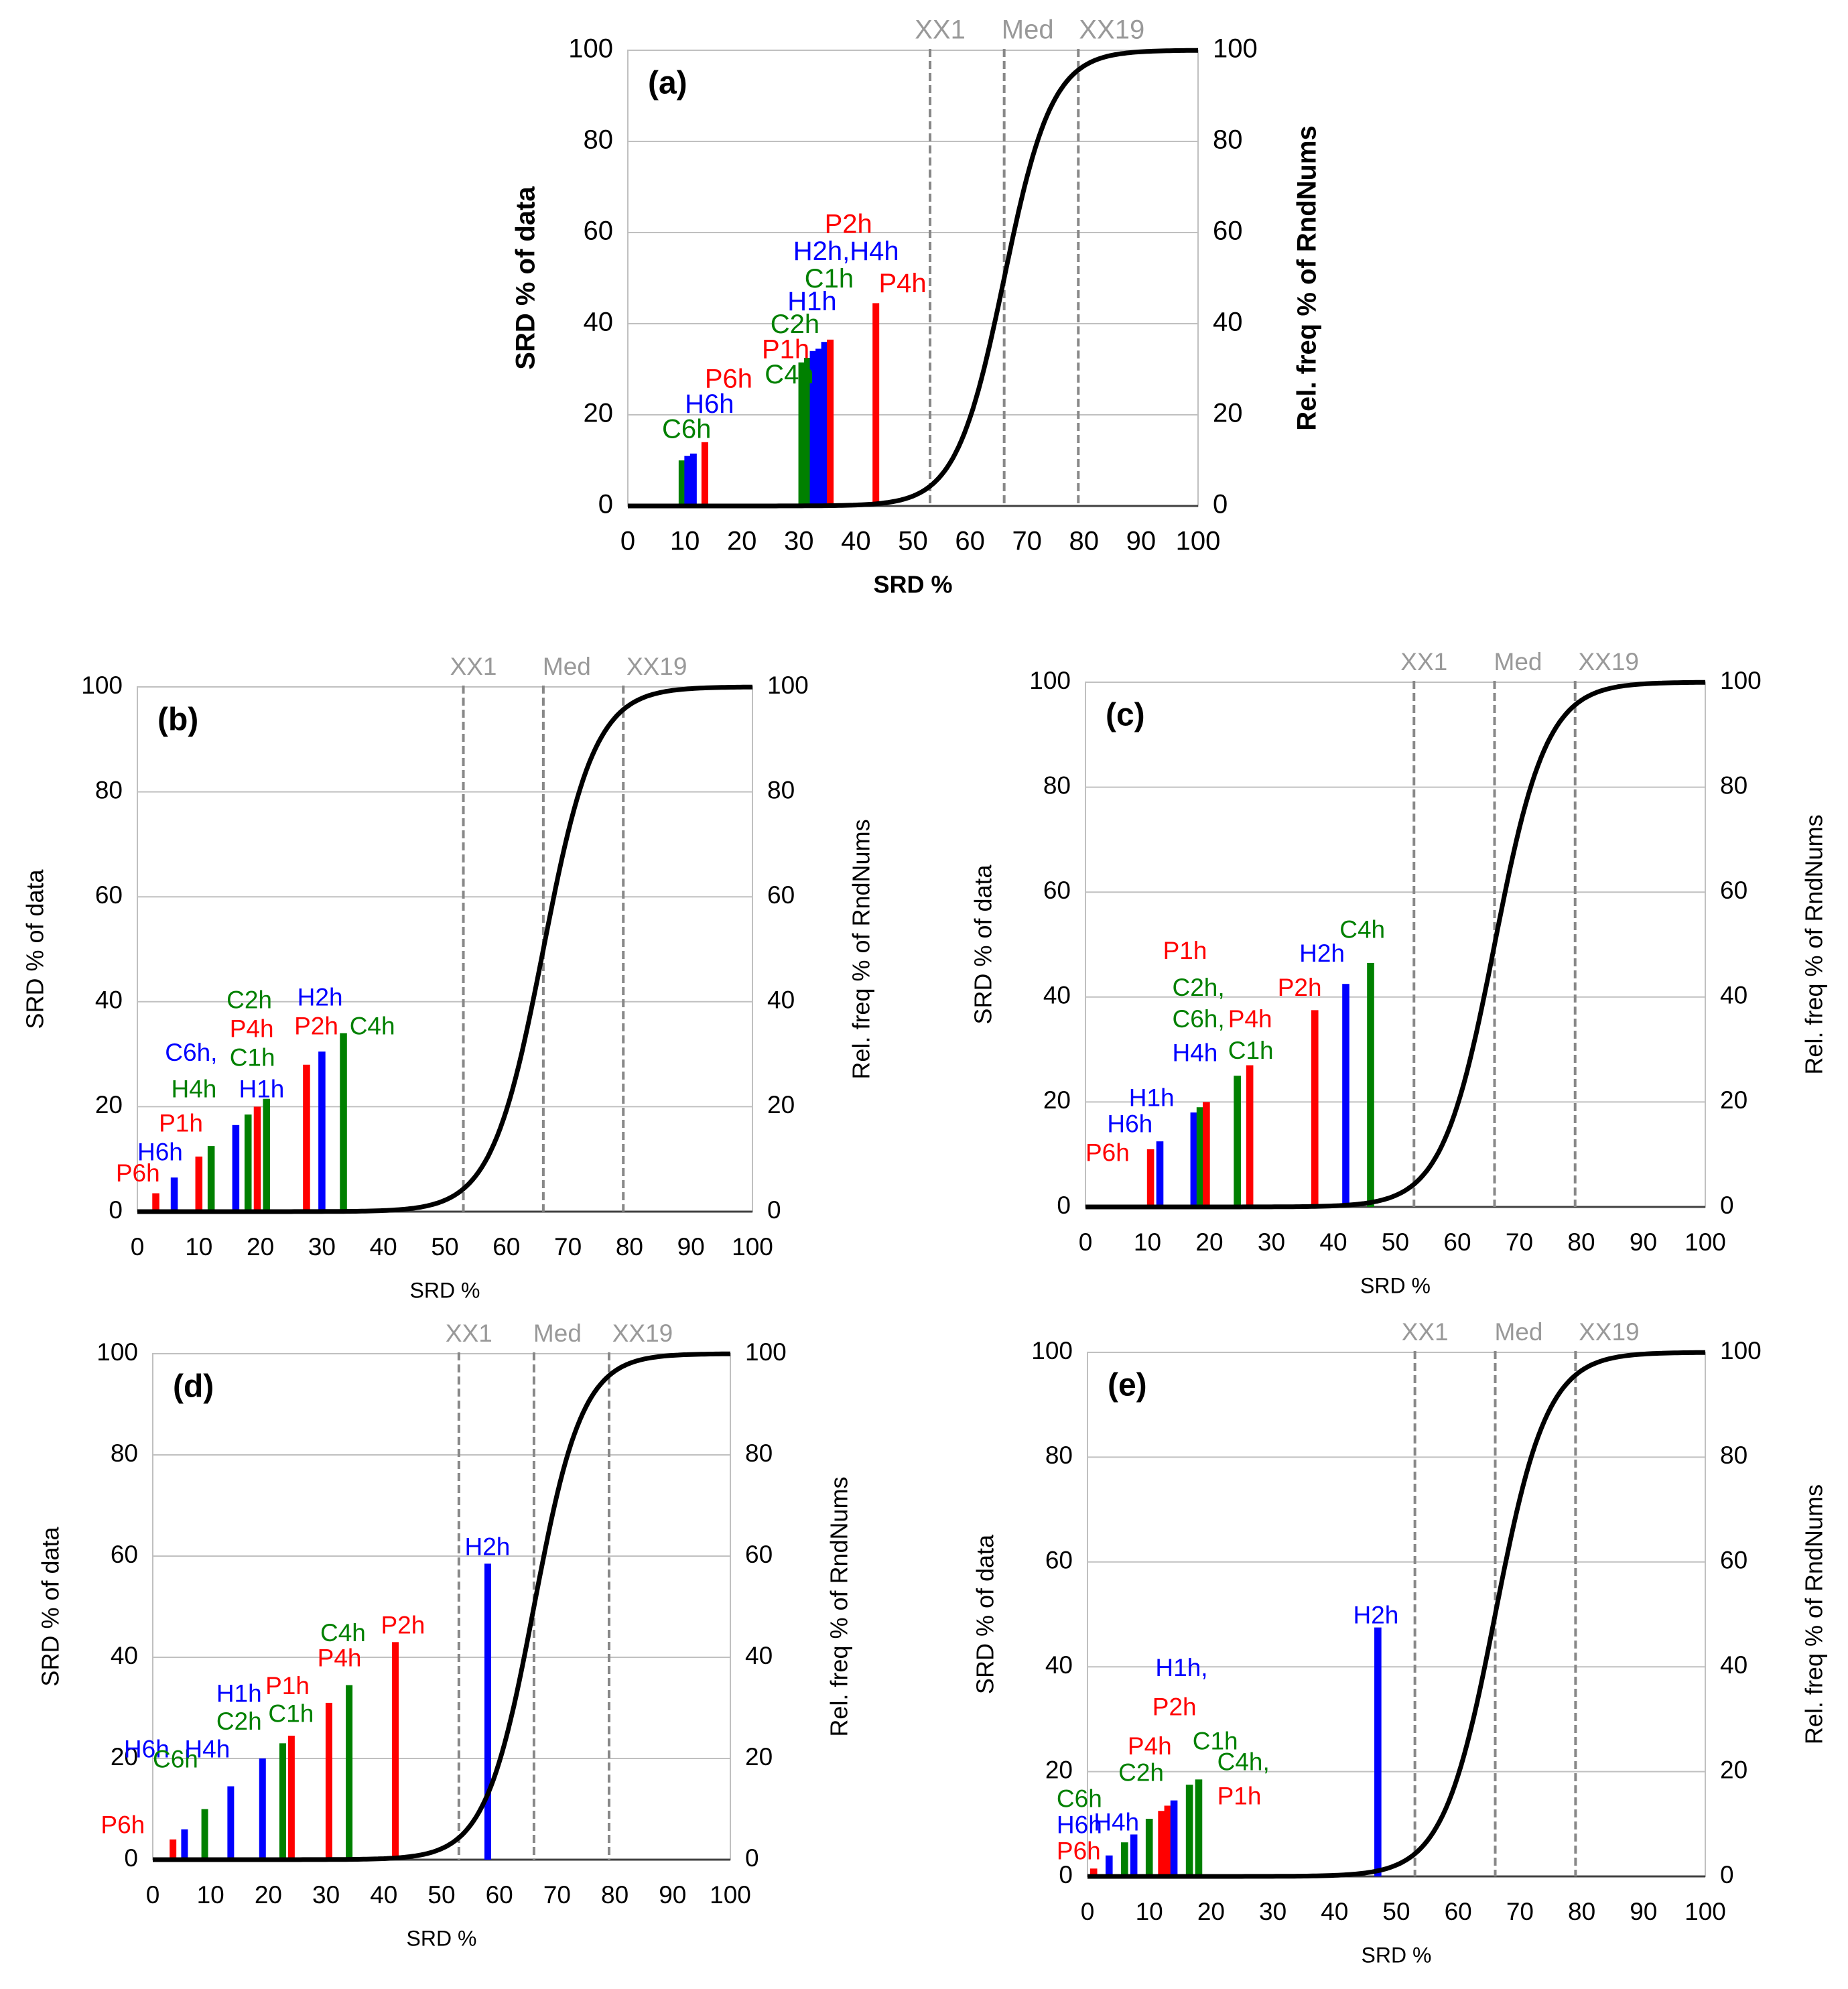  Describe the element at coordinates (178, 720) in the screenshot. I see `panel-label: (b)` at that location.